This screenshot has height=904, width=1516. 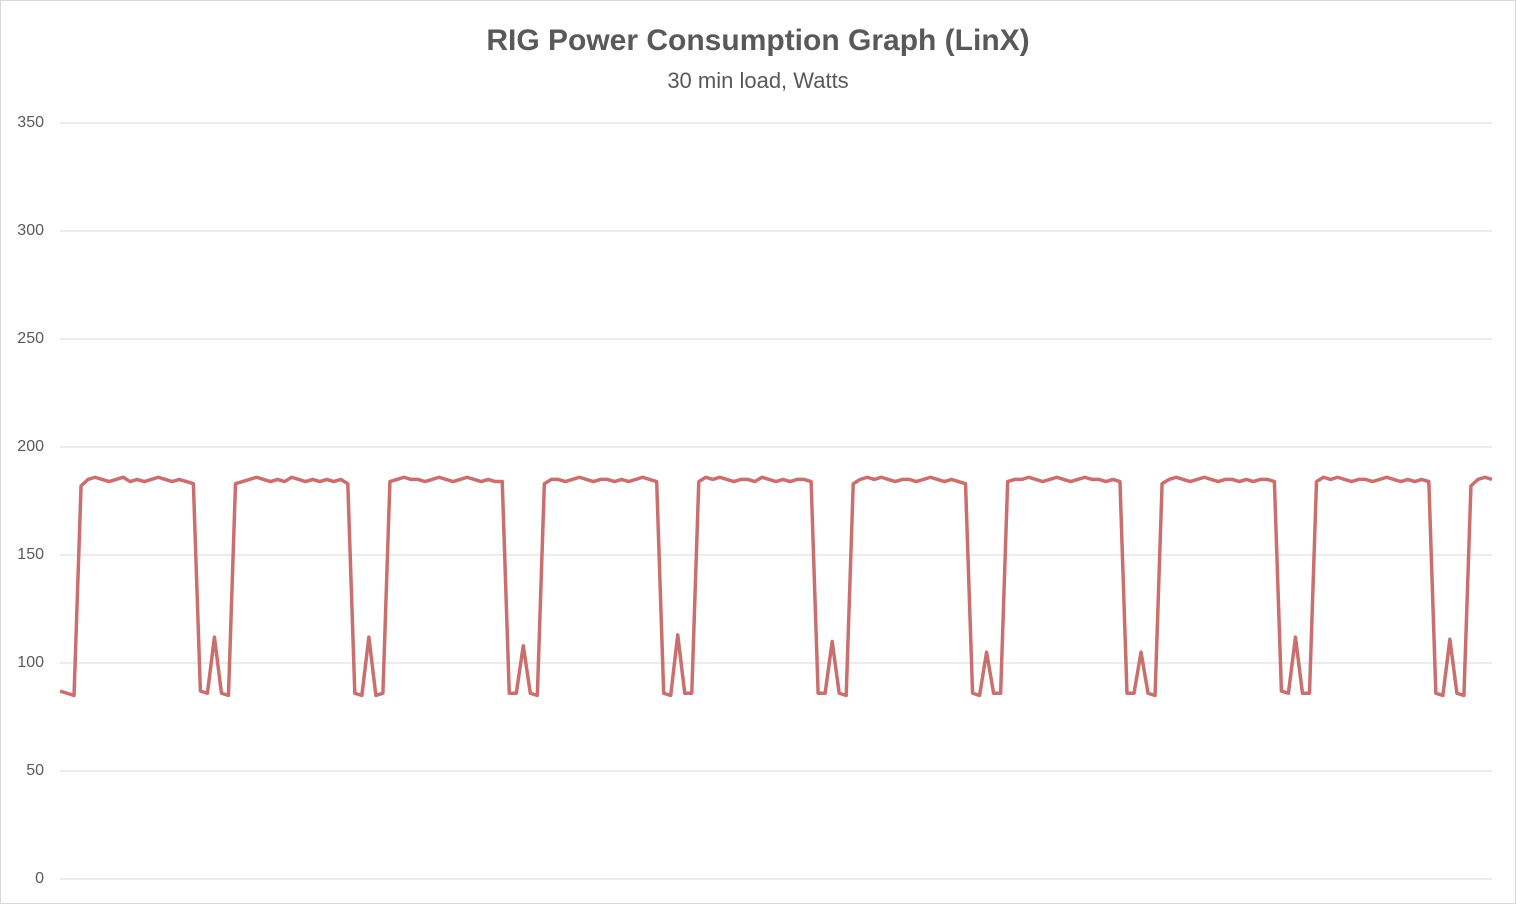 What do you see at coordinates (757, 80) in the screenshot?
I see `chart-subtitle: 30 min load, Watts` at bounding box center [757, 80].